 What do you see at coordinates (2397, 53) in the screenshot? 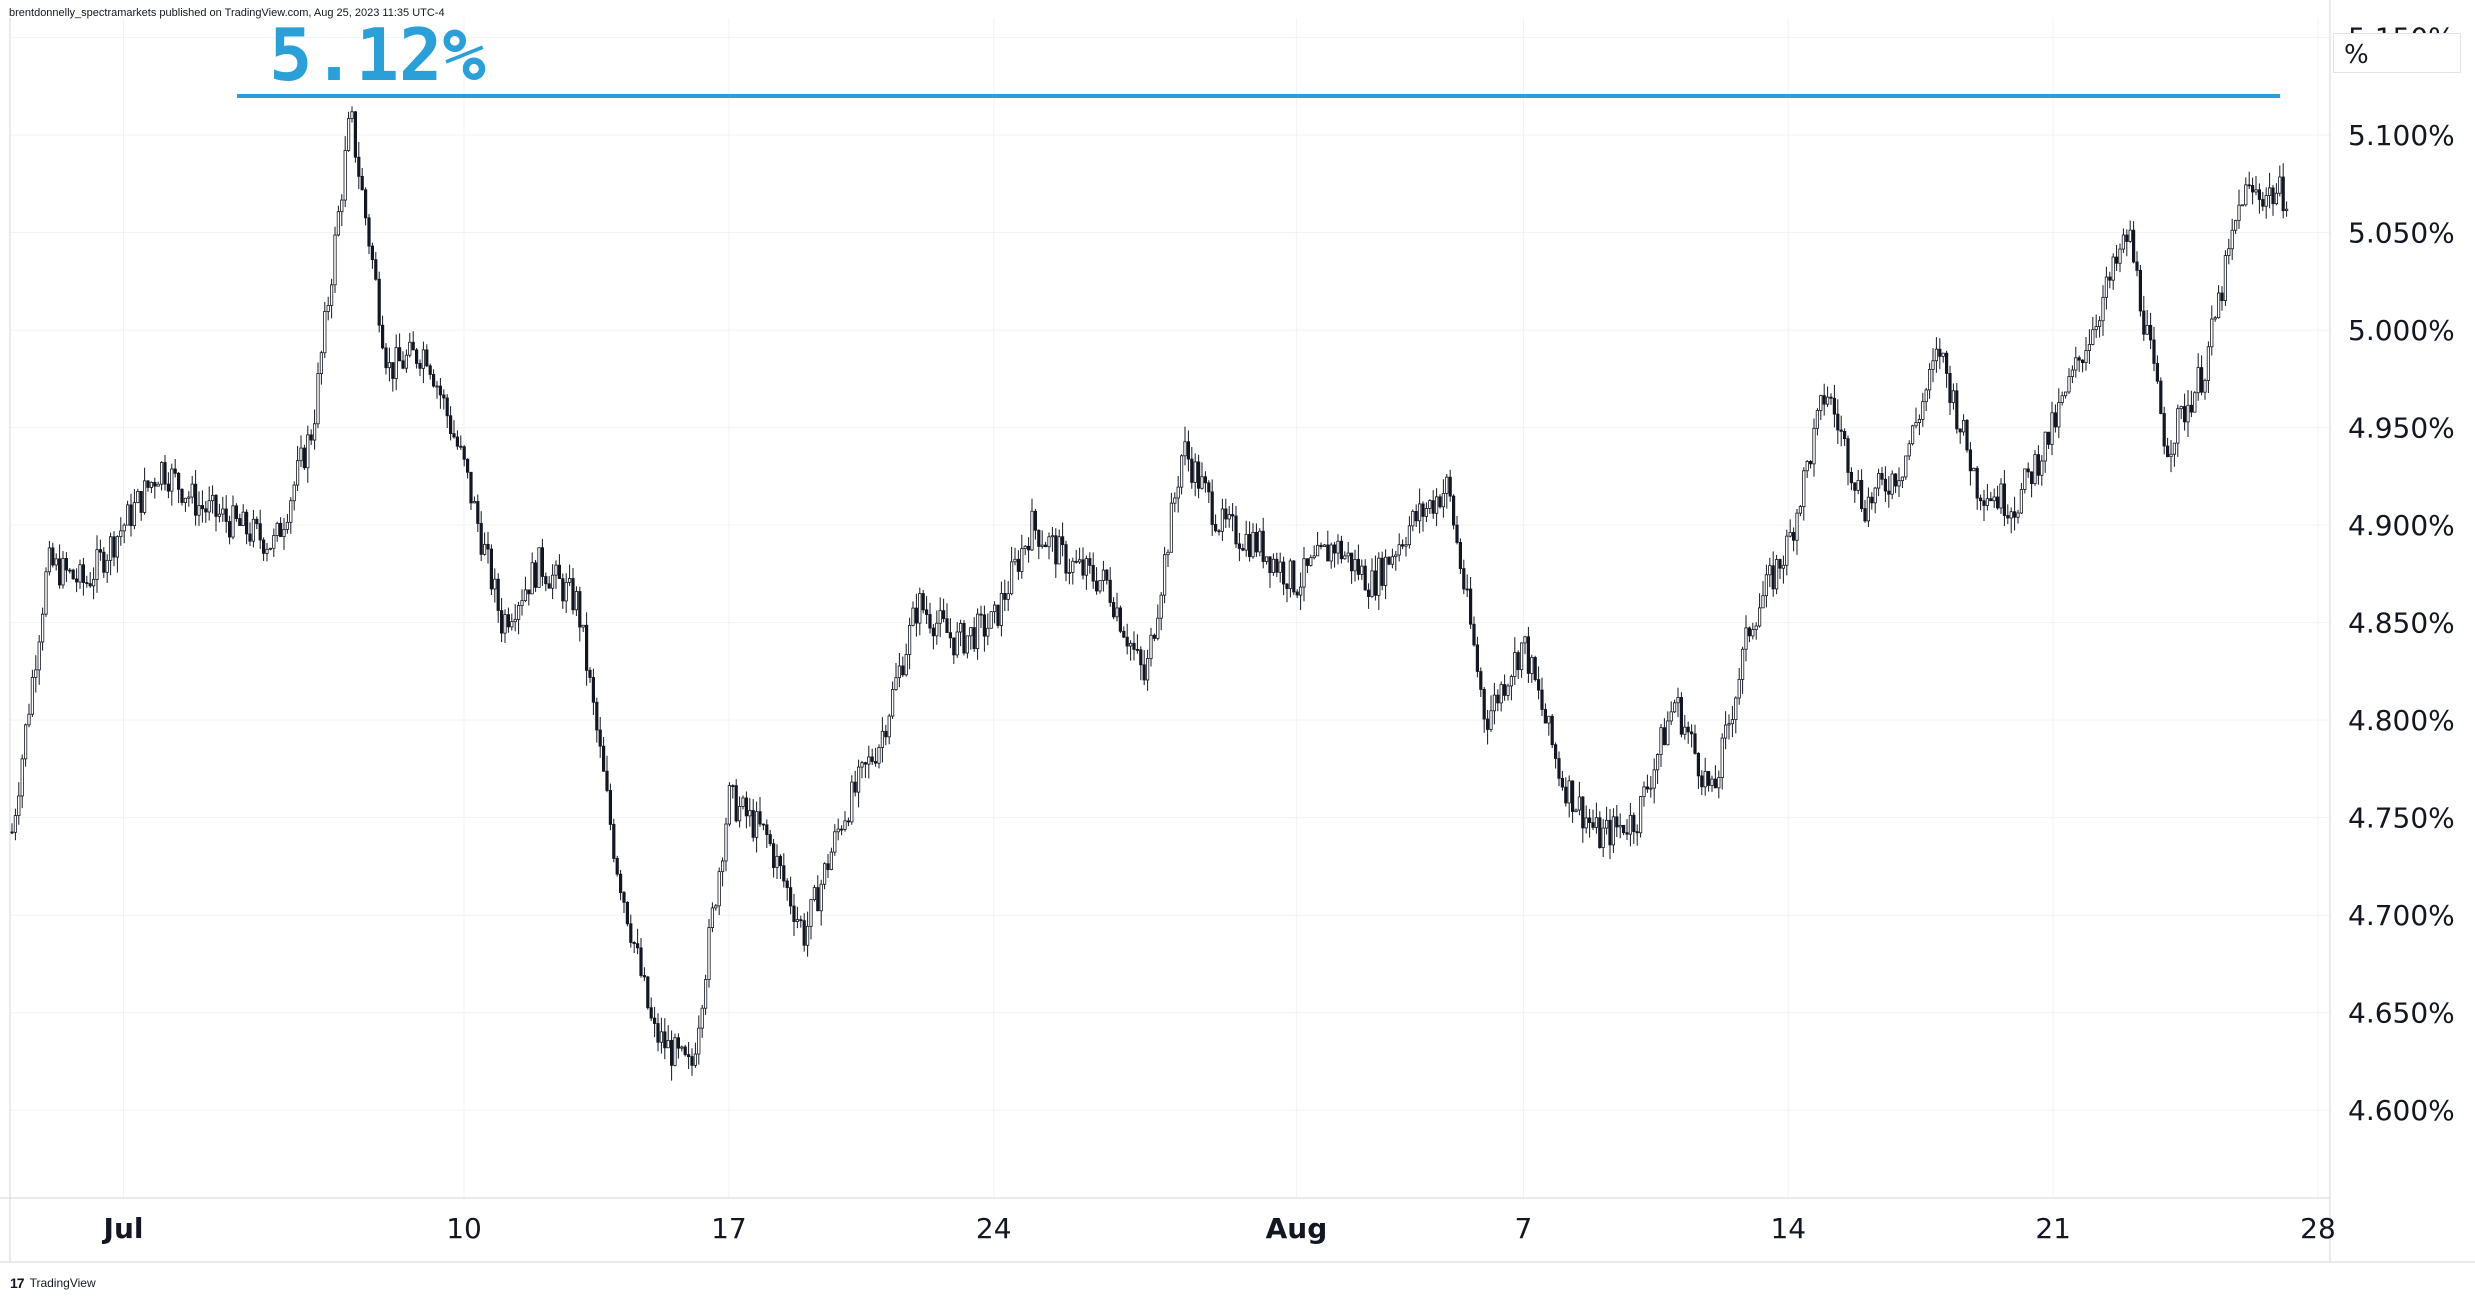
I see `price-unit-label: %` at bounding box center [2397, 53].